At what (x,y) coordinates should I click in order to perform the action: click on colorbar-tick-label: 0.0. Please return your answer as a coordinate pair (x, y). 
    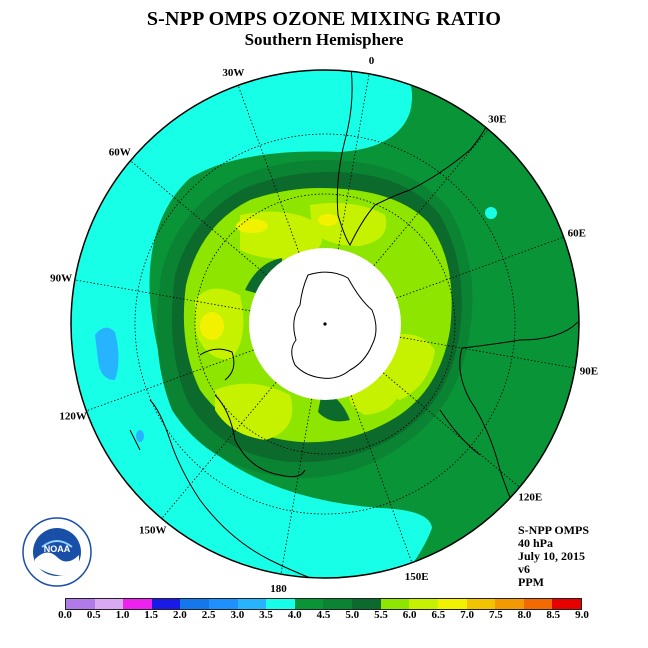
    Looking at the image, I should click on (65, 615).